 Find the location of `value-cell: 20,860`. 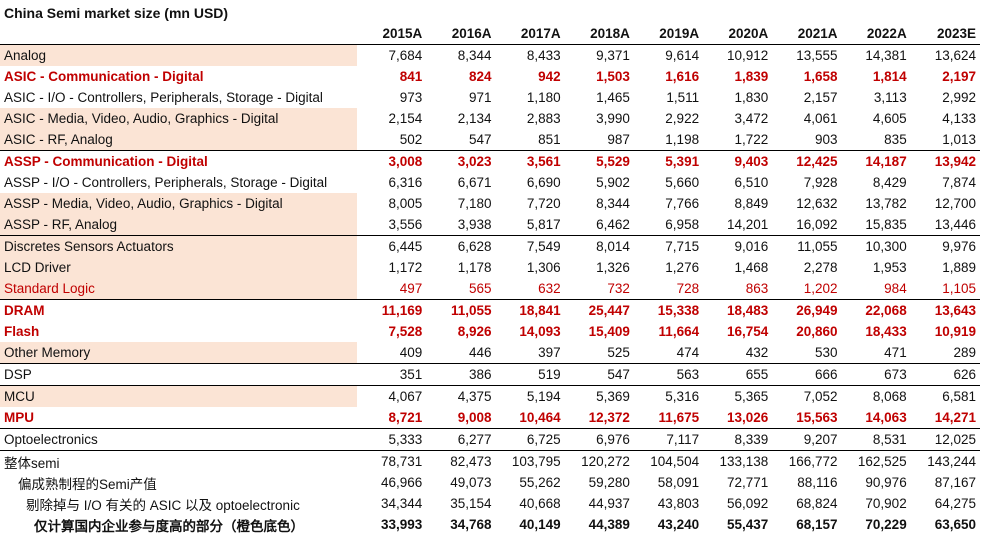

value-cell: 20,860 is located at coordinates (806, 331).